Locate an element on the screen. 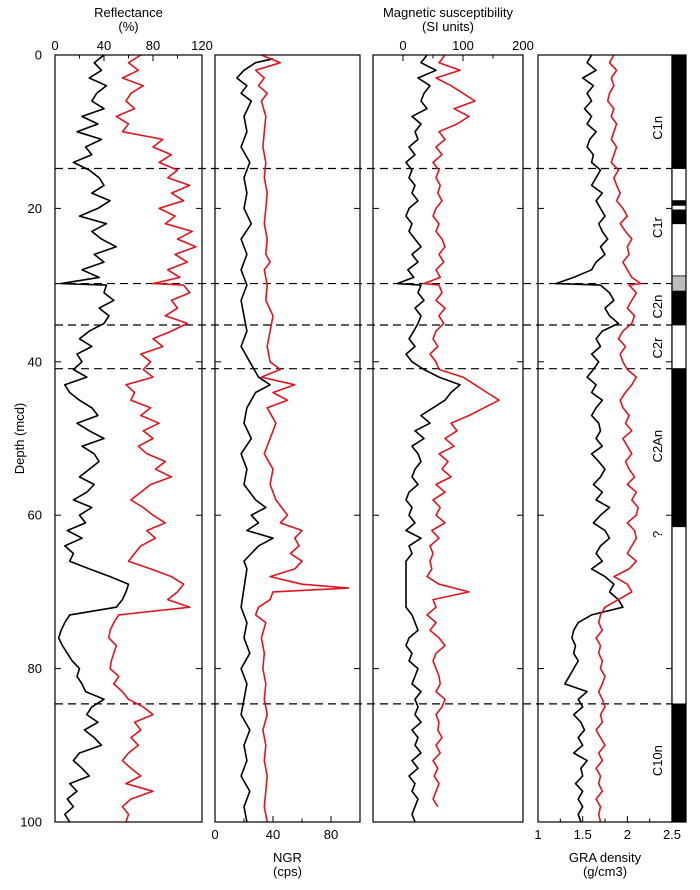 The width and height of the screenshot is (700, 890). reflectance-title: (%) is located at coordinates (128, 26).